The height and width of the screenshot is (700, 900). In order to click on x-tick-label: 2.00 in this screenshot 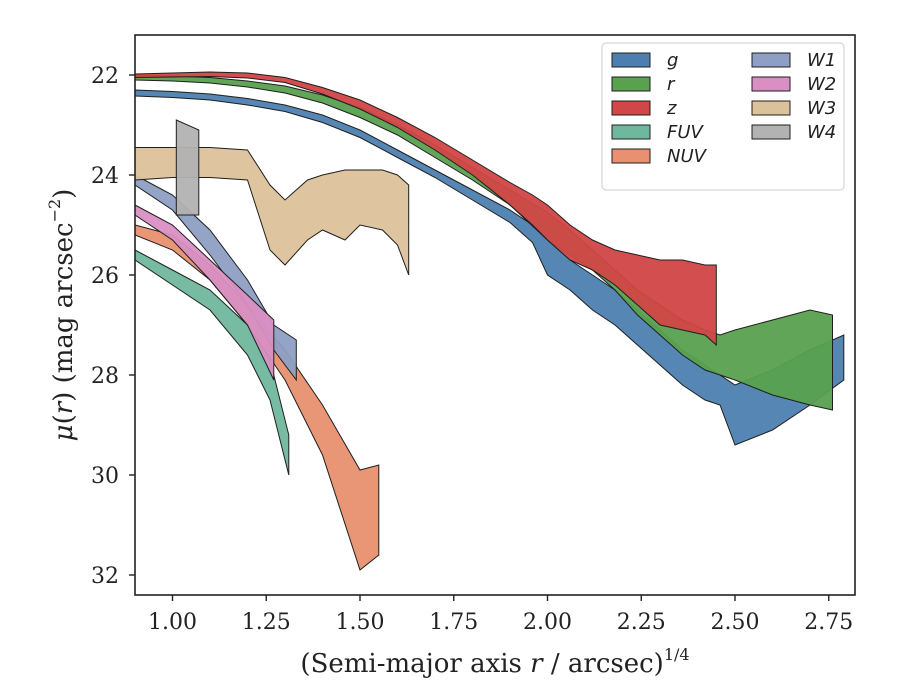, I will do `click(547, 622)`.